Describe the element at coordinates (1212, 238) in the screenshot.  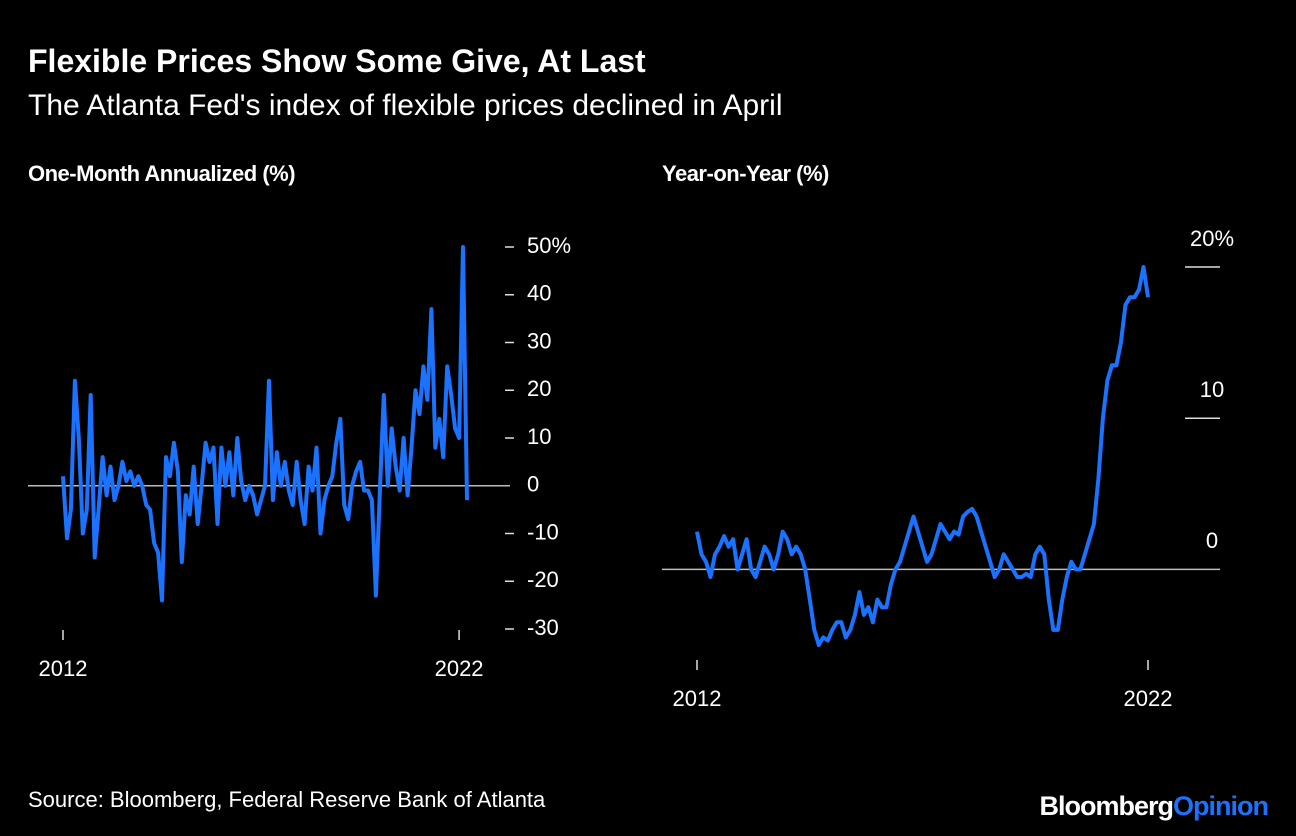
I see `y-tick-label: 20%` at that location.